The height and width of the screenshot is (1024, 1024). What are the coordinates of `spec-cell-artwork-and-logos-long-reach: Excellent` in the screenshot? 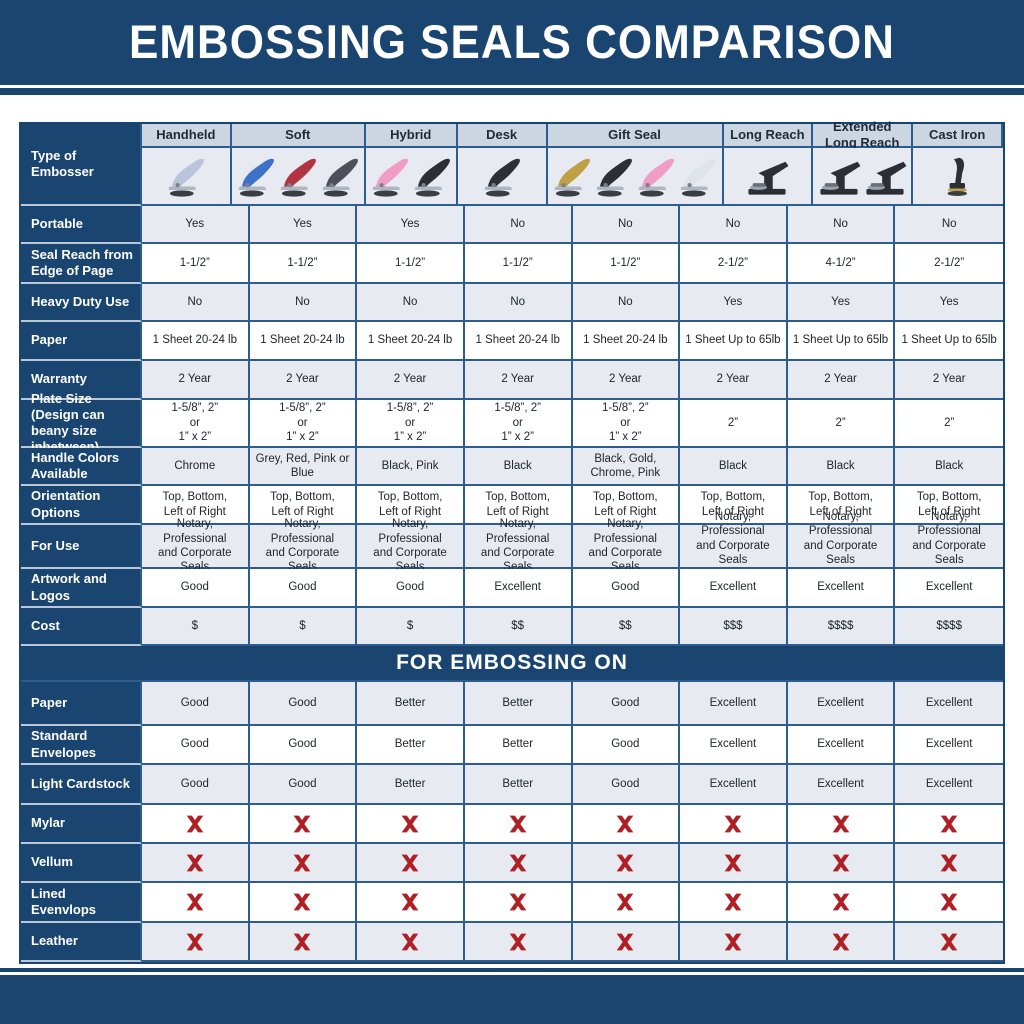 It's located at (734, 588).